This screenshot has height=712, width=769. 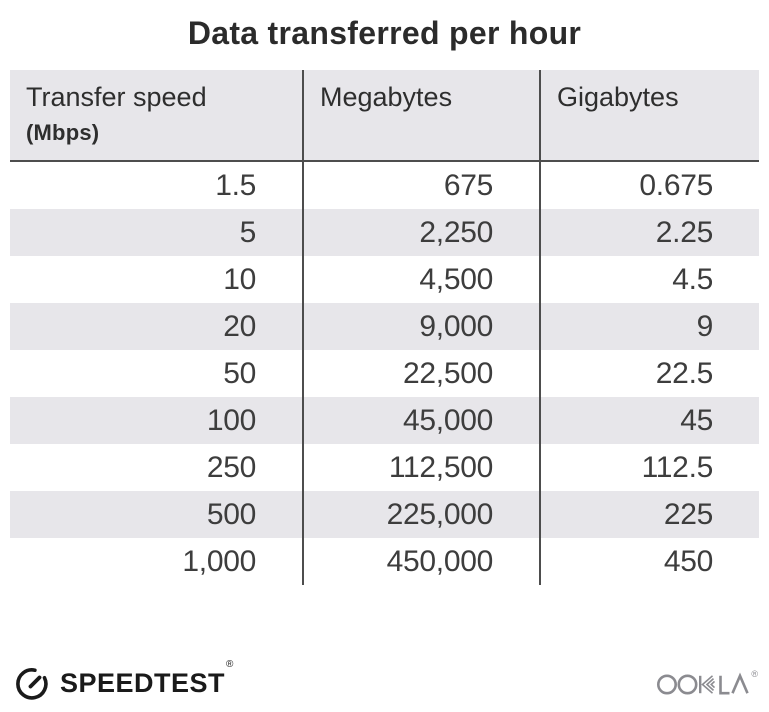 I want to click on table-cell: 675, so click(x=420, y=185).